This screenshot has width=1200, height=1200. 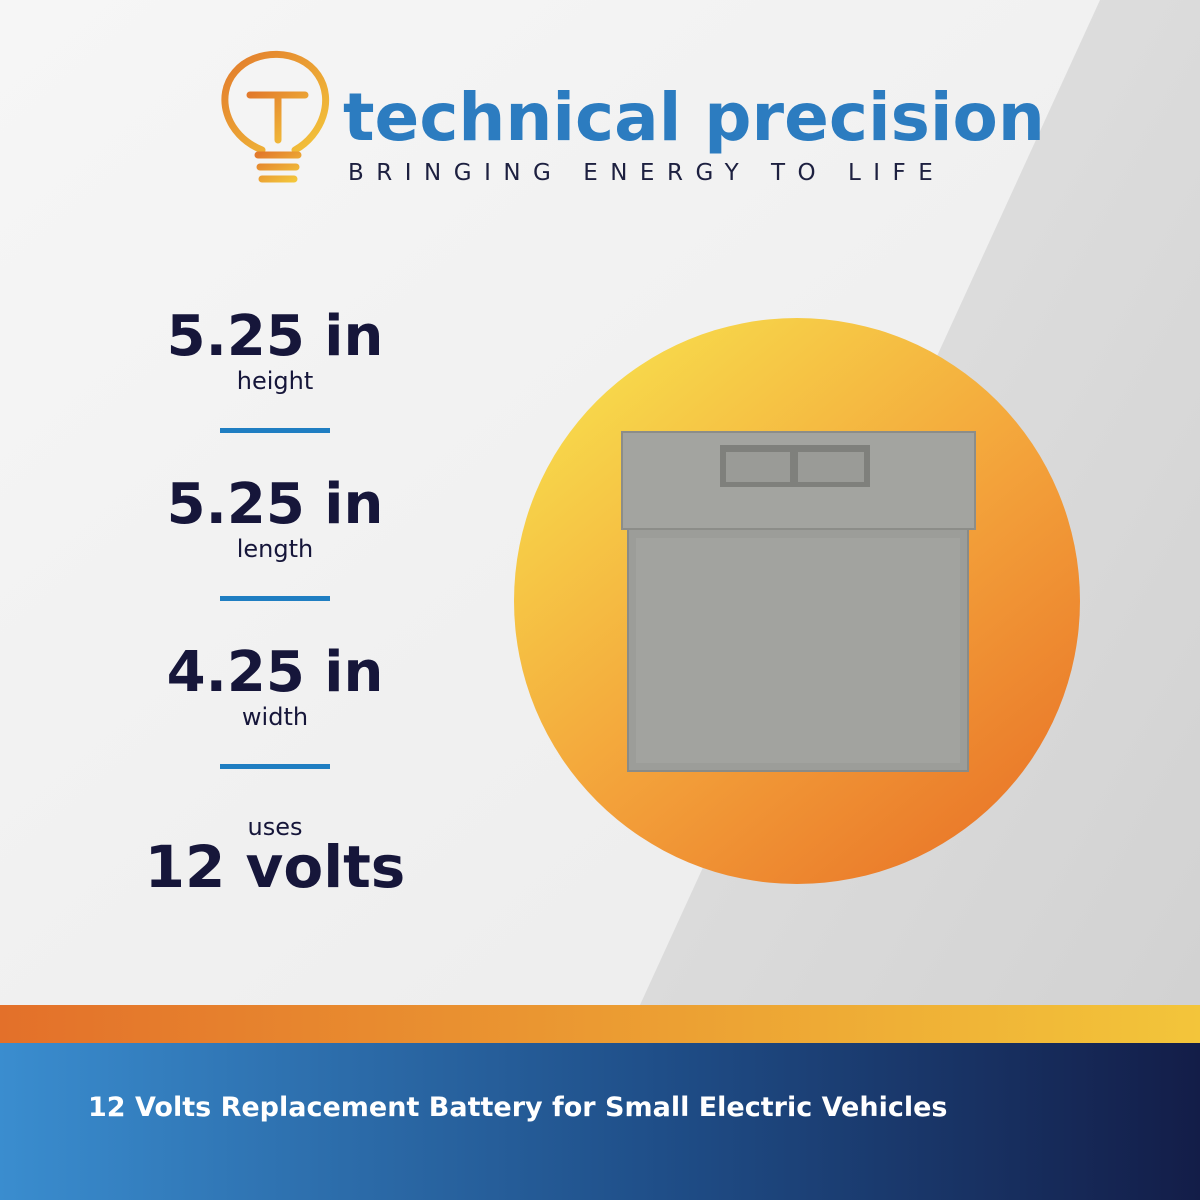 What do you see at coordinates (600, 1024) in the screenshot?
I see `accent-stripe` at bounding box center [600, 1024].